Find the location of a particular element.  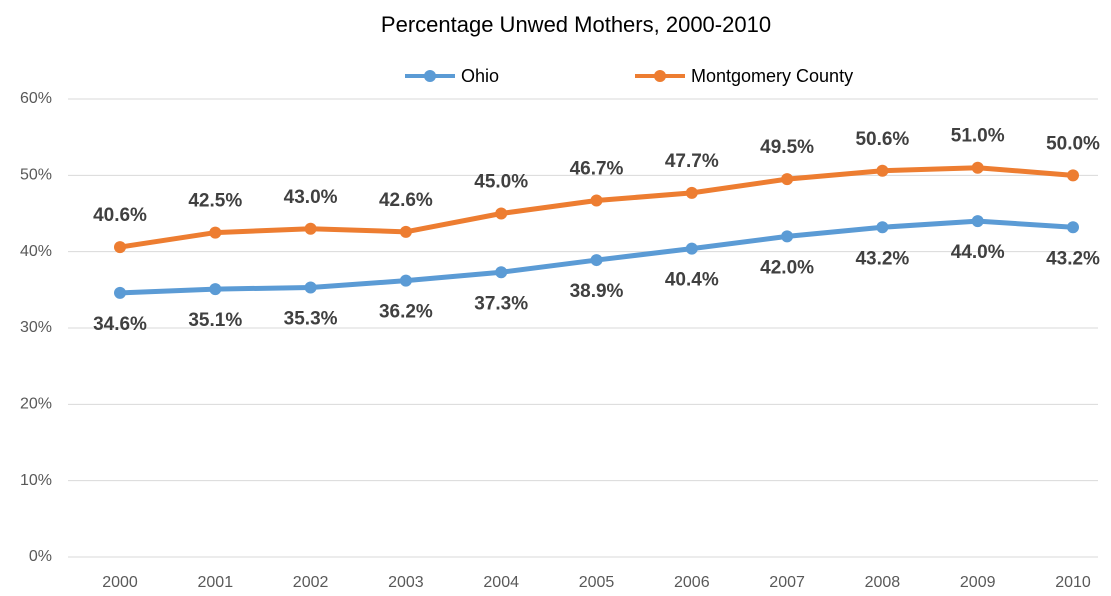

data-label: 42.5% is located at coordinates (215, 201).